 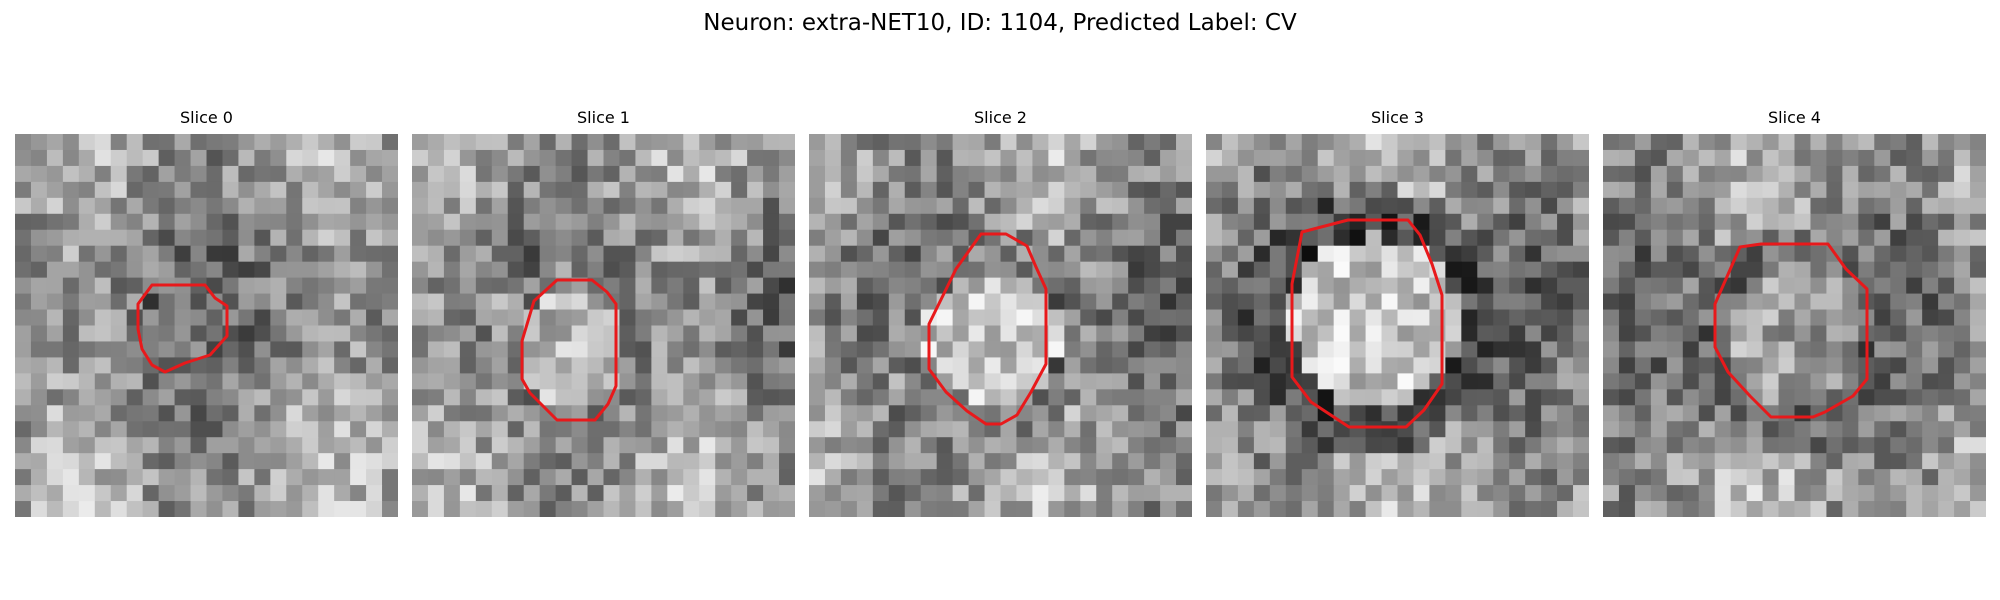 I want to click on slice-title: Slice 1, so click(x=603, y=117).